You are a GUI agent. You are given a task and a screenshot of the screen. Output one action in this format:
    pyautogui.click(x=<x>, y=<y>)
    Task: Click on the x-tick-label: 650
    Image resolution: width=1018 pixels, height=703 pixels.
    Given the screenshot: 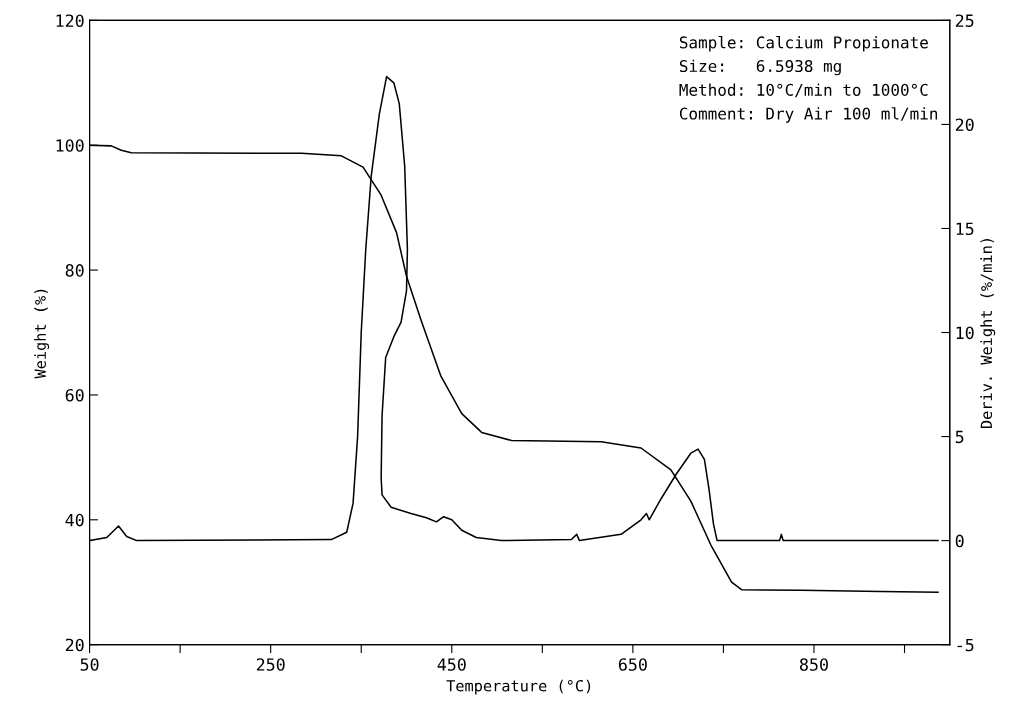 What is the action you would take?
    pyautogui.click(x=632, y=664)
    